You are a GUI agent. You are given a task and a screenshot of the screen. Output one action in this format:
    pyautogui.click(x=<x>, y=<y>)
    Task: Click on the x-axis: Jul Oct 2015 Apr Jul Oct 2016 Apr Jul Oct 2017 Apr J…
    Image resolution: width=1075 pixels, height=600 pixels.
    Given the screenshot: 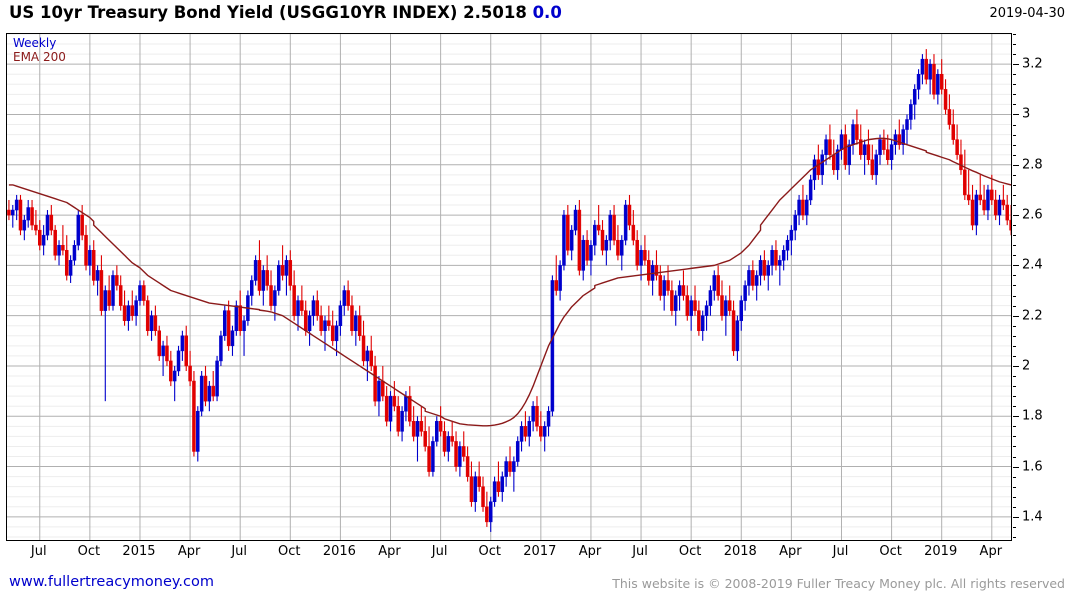 What is the action you would take?
    pyautogui.click(x=509, y=555)
    